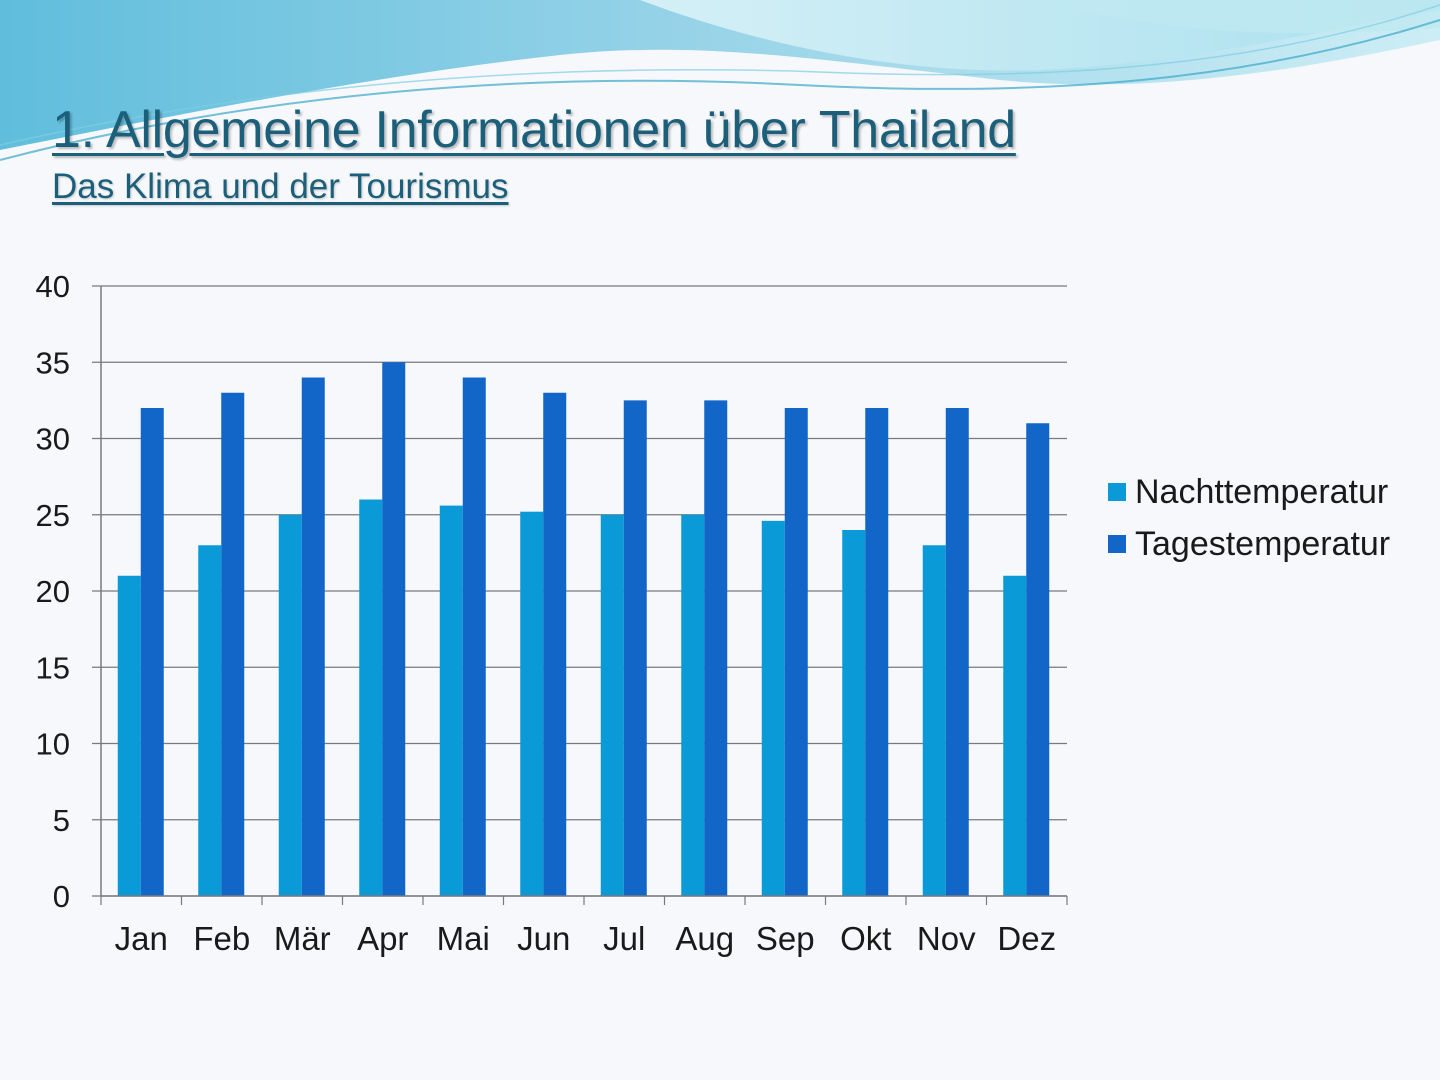 Image resolution: width=1440 pixels, height=1080 pixels. Describe the element at coordinates (555, 644) in the screenshot. I see `bar-tag-Jun` at that location.